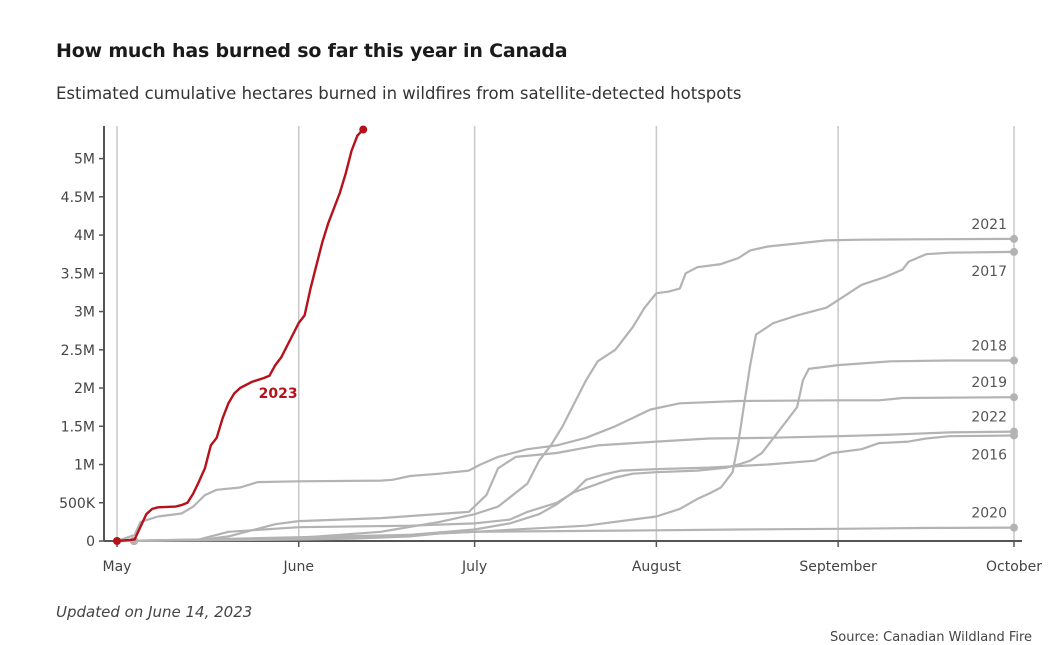  I want to click on series-label-2017: 2017, so click(989, 272).